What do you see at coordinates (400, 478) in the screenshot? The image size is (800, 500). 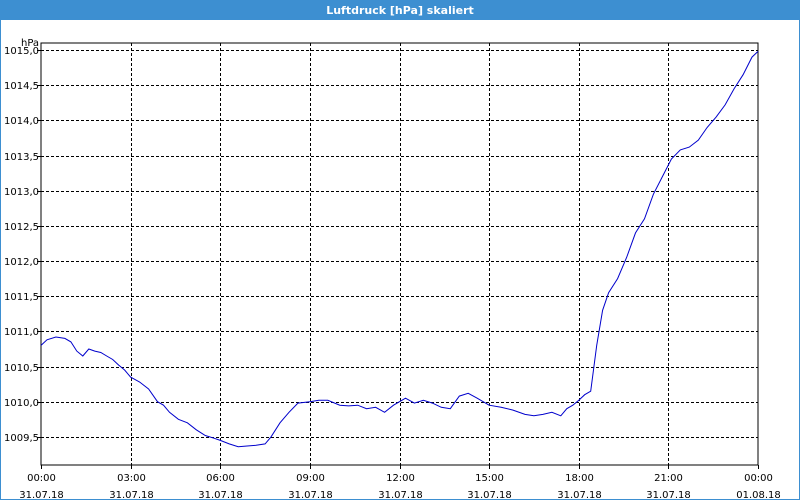 I see `x-tick-time: 12:00` at bounding box center [400, 478].